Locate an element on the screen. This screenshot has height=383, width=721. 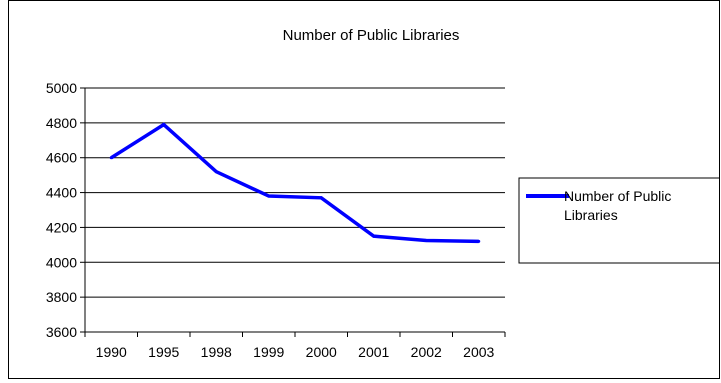
y-tick-label: 4800 is located at coordinates (61, 123).